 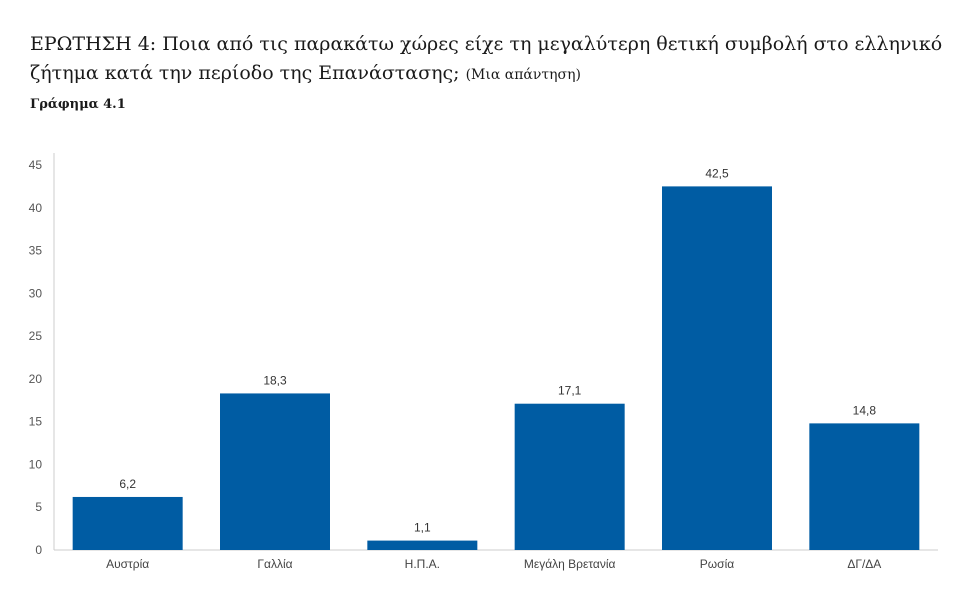 I want to click on y-tick-label: 15, so click(x=36, y=422).